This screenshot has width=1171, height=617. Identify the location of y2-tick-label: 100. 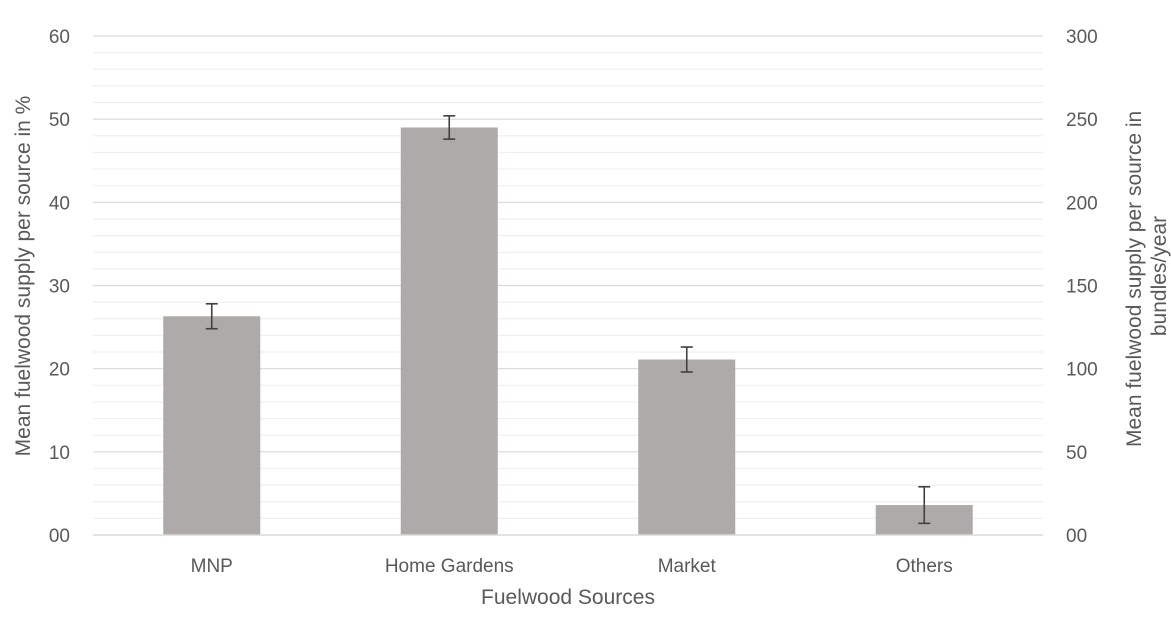
(1082, 370).